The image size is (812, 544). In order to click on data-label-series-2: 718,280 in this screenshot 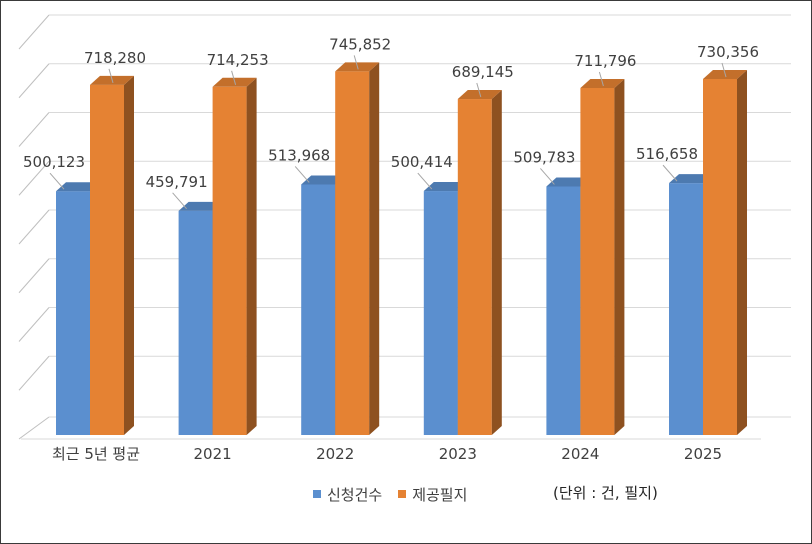, I will do `click(115, 58)`.